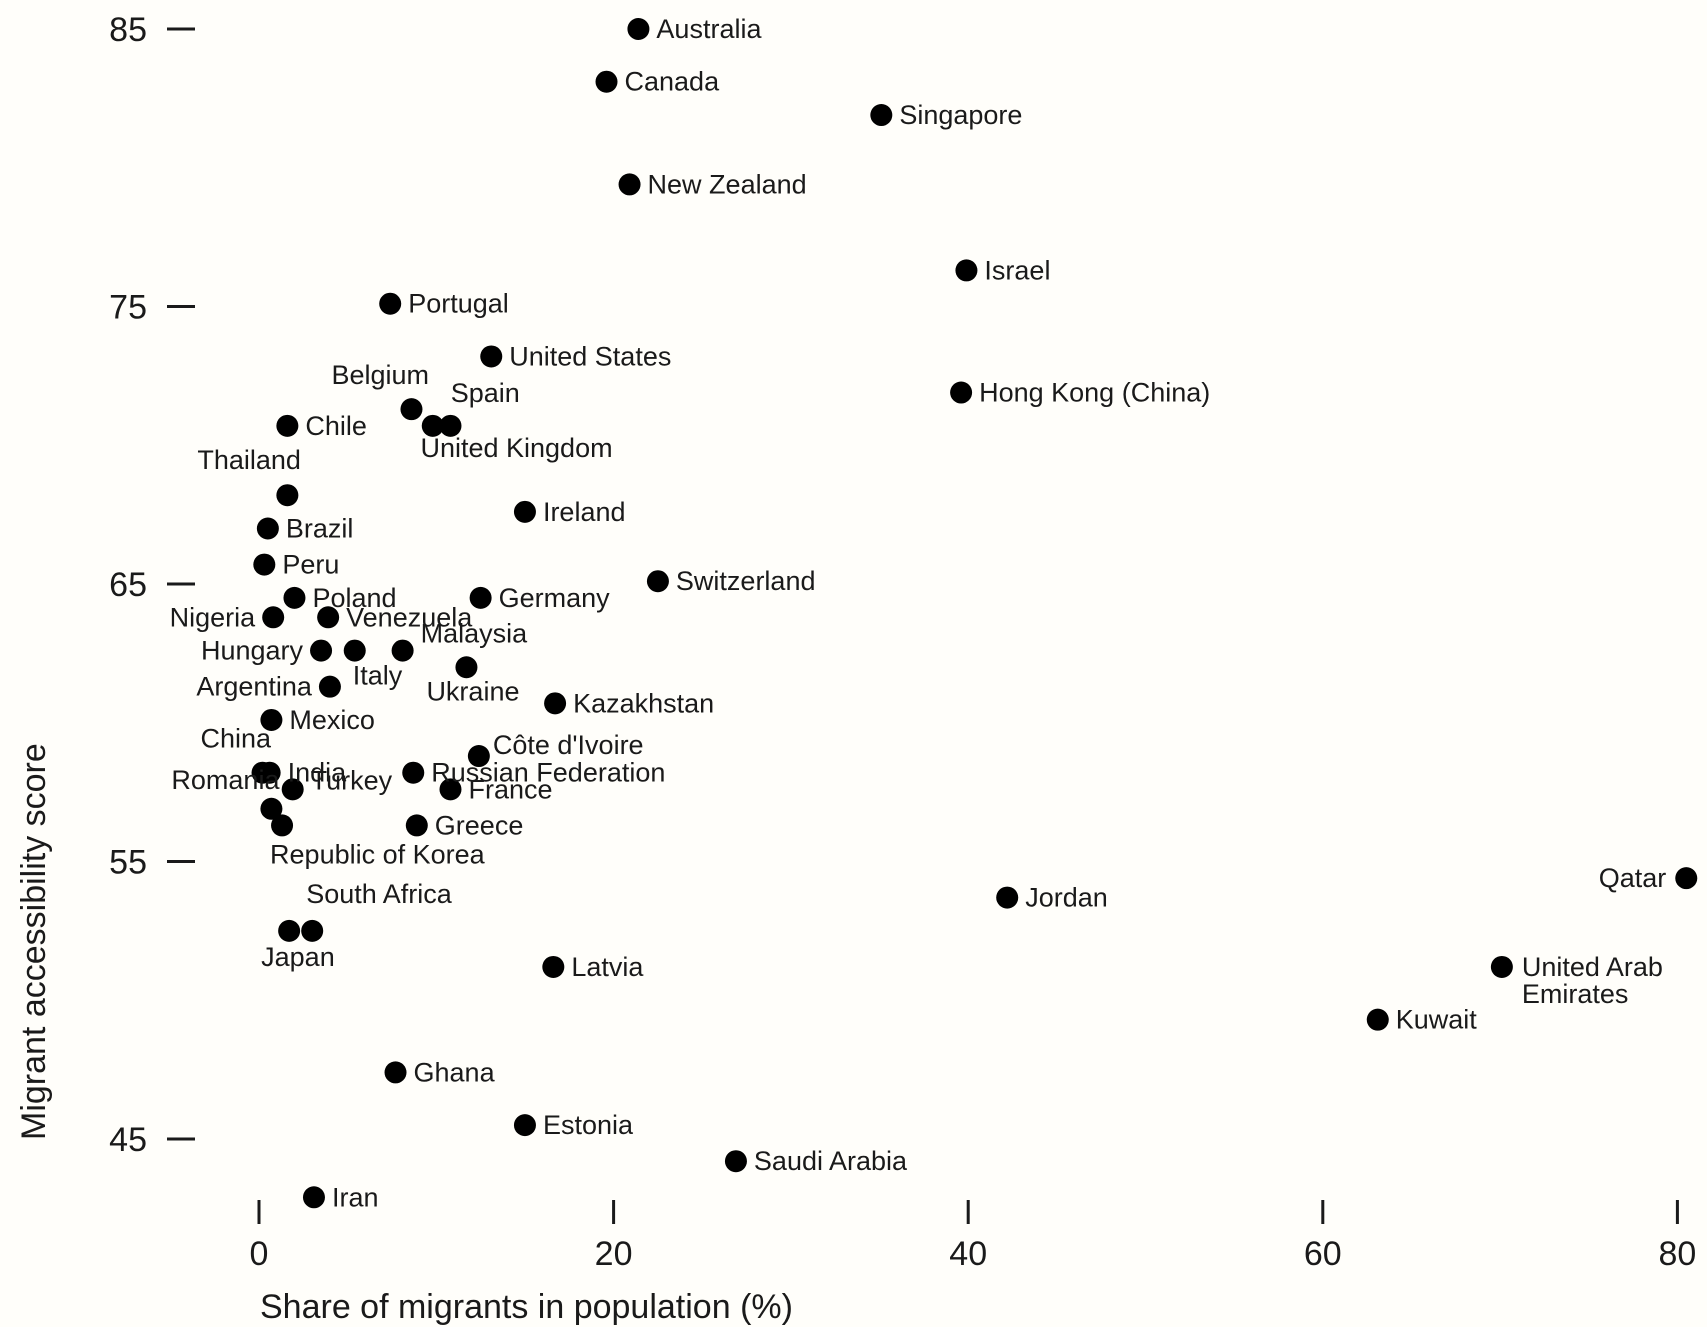  What do you see at coordinates (34, 941) in the screenshot?
I see `y-axis-title: Migrant accessibility score` at bounding box center [34, 941].